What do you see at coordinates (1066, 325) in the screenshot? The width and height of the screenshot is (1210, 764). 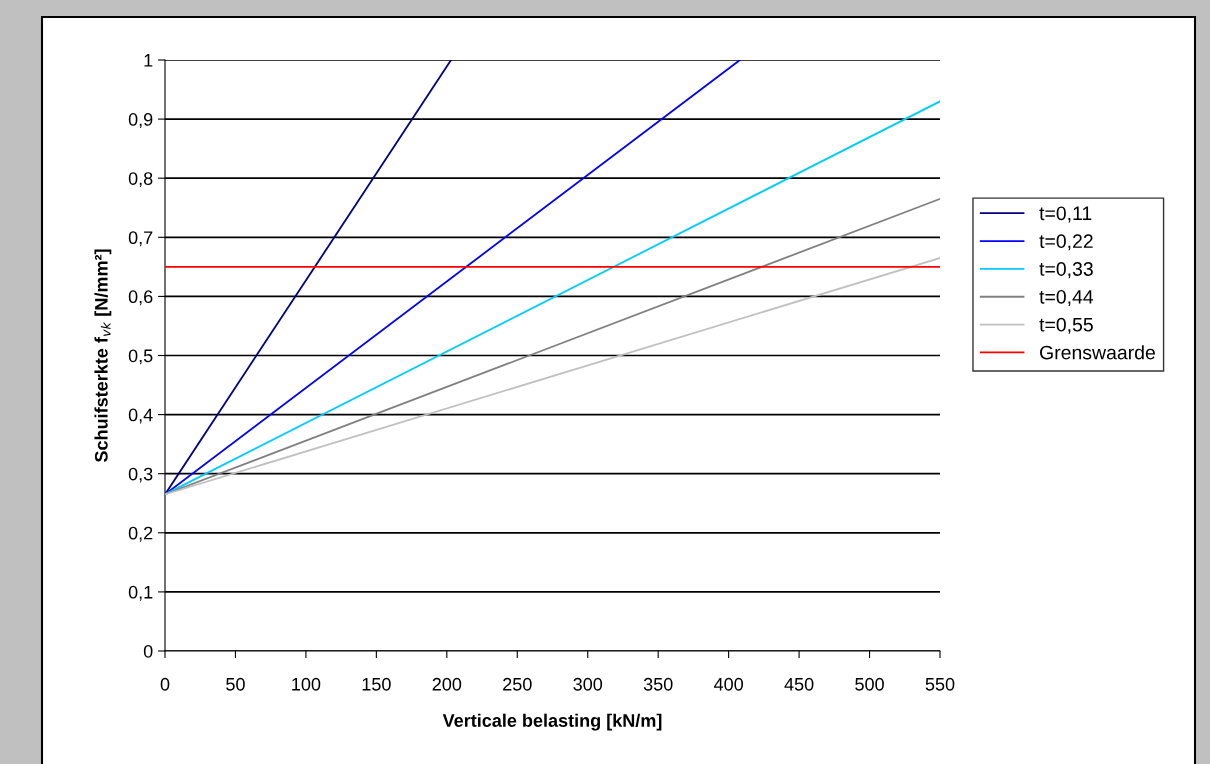 I see `legend-label: t=0,55` at bounding box center [1066, 325].